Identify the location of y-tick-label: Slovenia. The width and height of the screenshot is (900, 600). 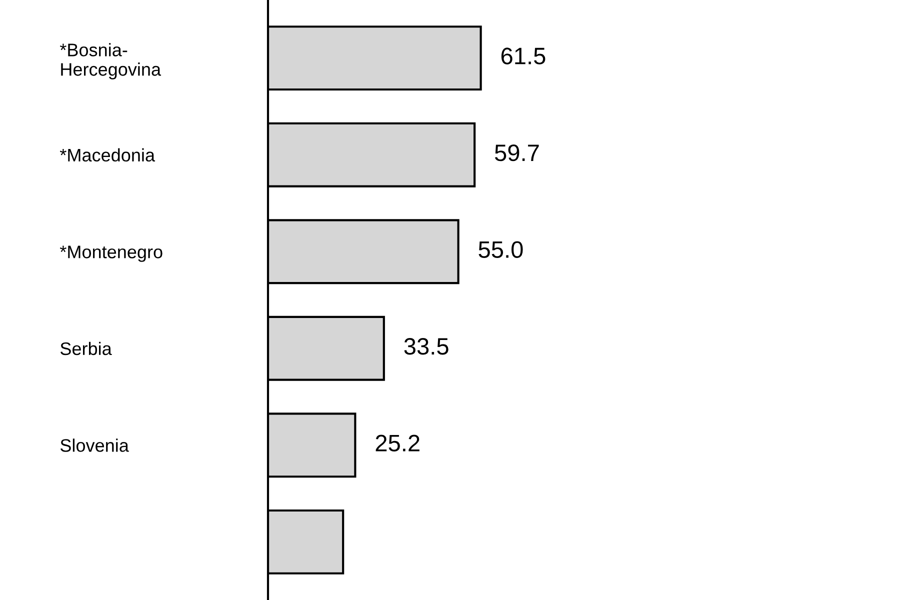
(94, 445).